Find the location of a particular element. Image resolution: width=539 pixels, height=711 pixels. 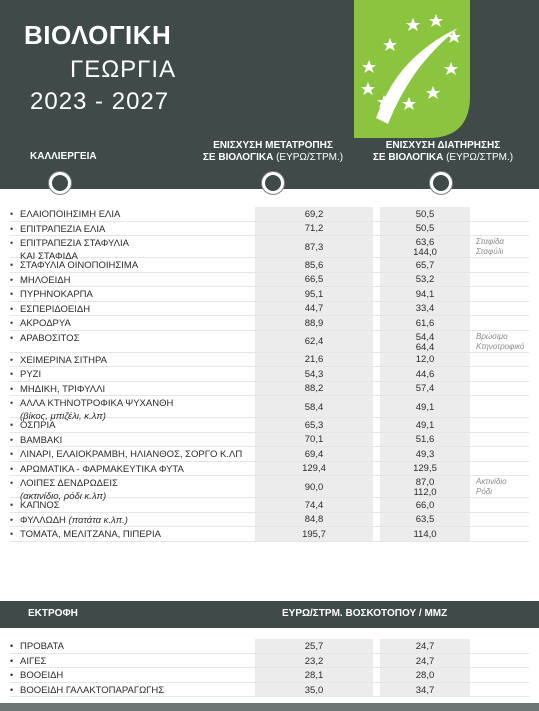

conversion-value: 88,9 is located at coordinates (314, 323).